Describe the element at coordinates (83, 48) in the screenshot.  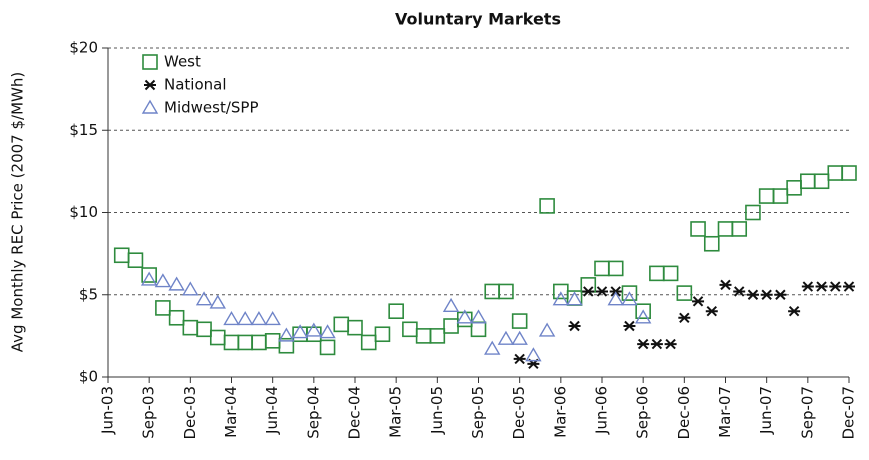
I see `y-tick-label: $20` at that location.